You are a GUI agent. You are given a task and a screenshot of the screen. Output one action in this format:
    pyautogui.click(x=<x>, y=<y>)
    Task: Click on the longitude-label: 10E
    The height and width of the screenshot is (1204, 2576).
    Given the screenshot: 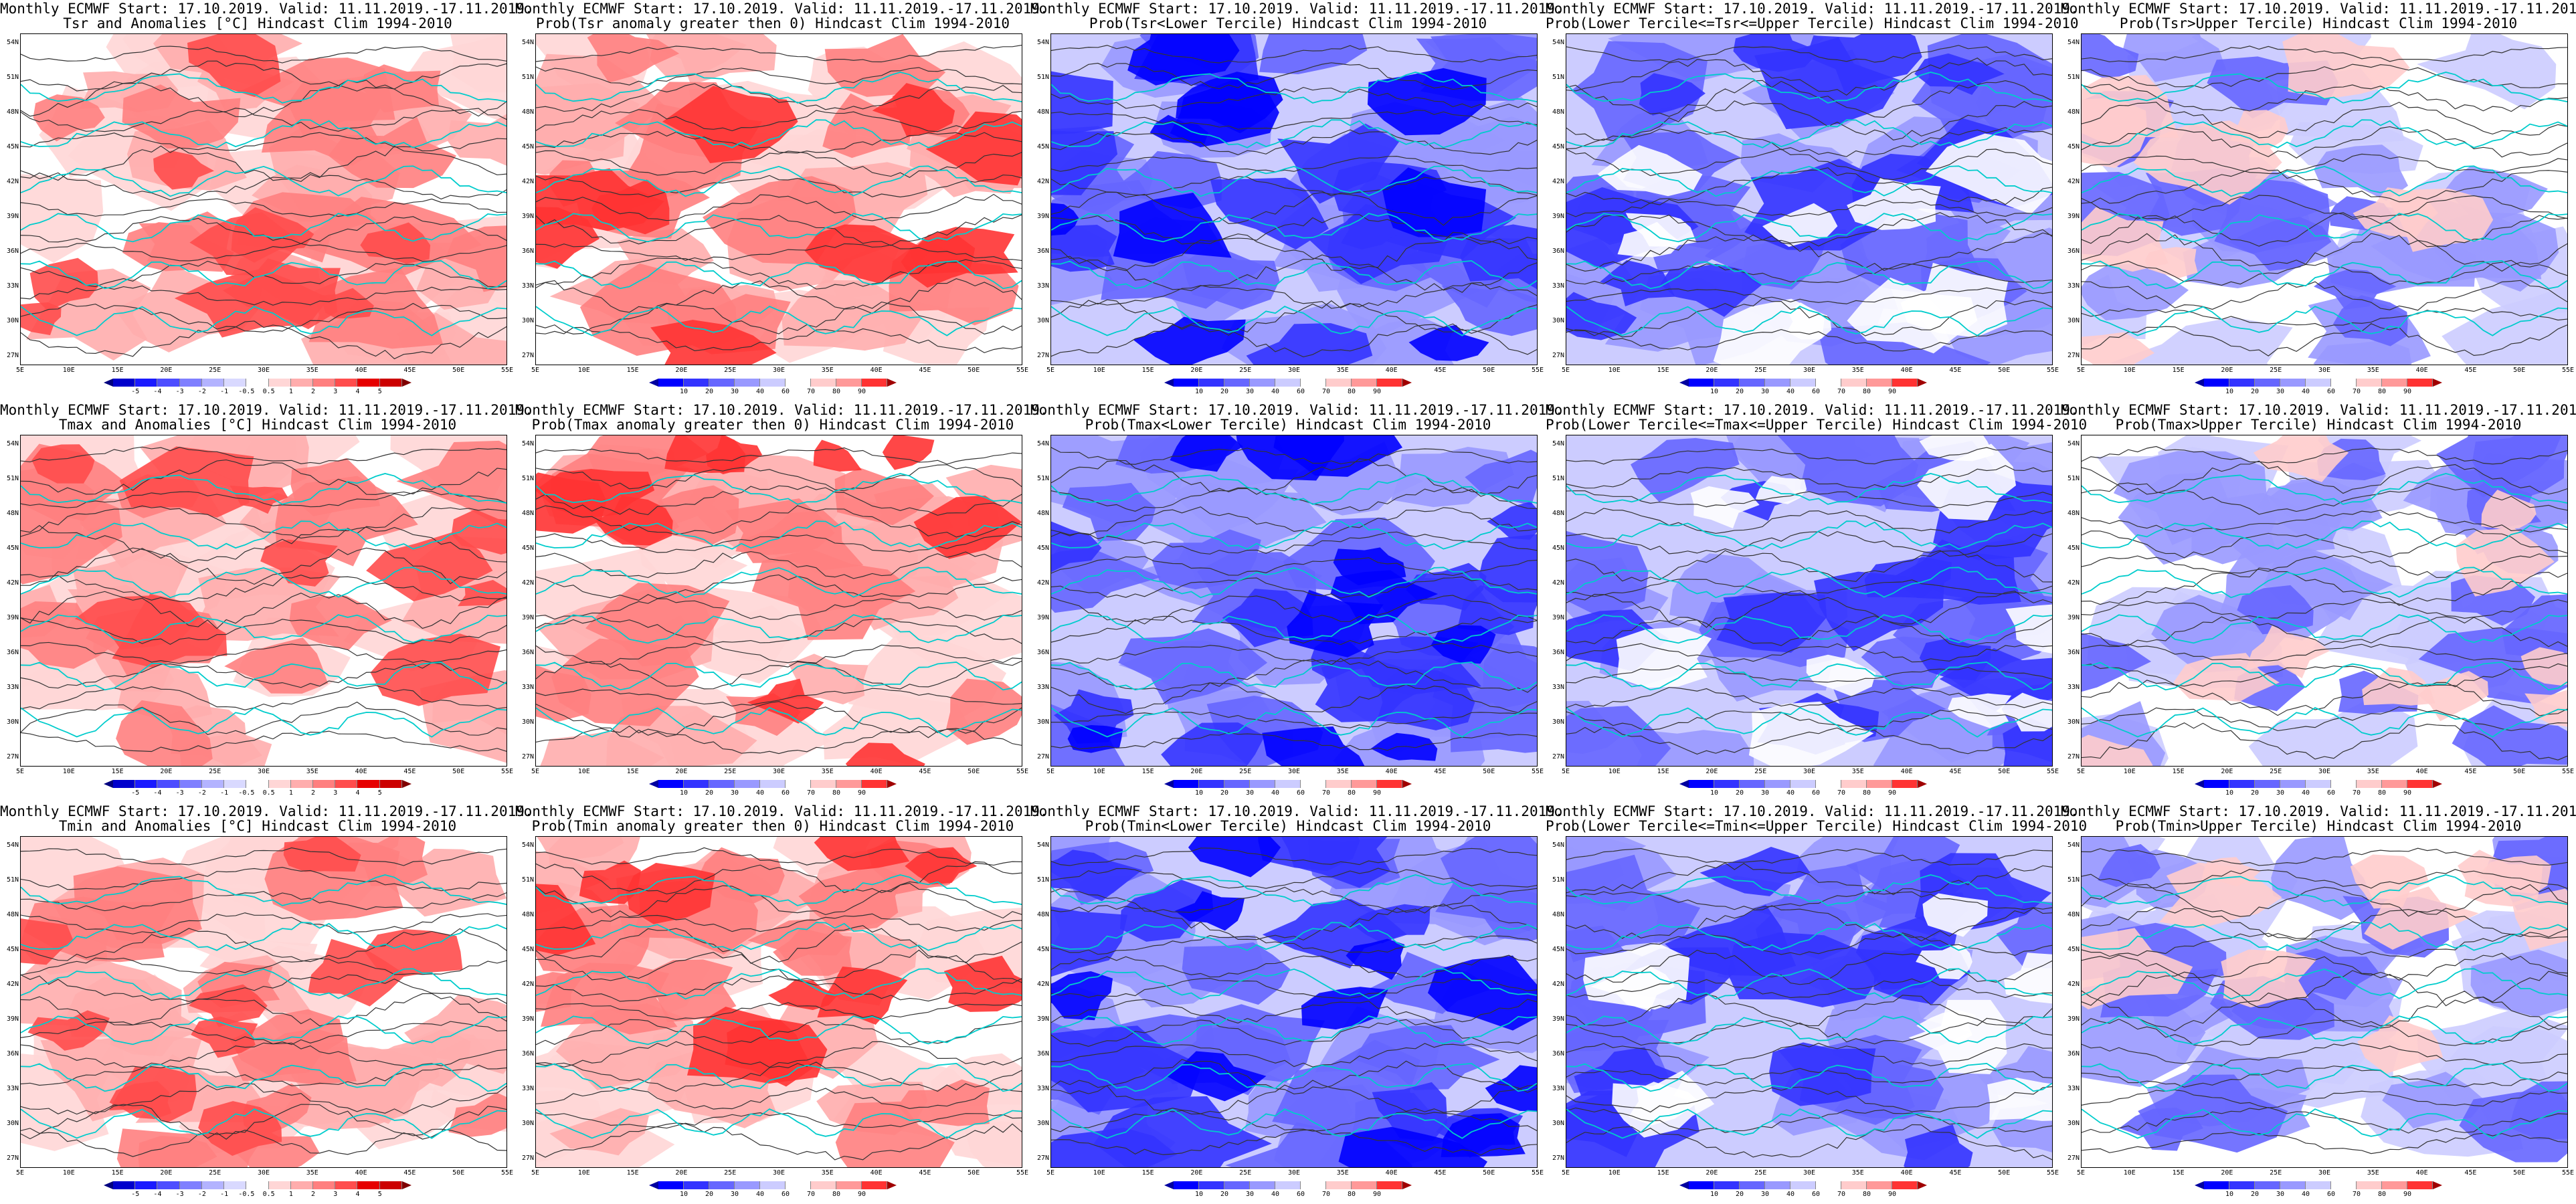 What is the action you would take?
    pyautogui.click(x=1614, y=771)
    